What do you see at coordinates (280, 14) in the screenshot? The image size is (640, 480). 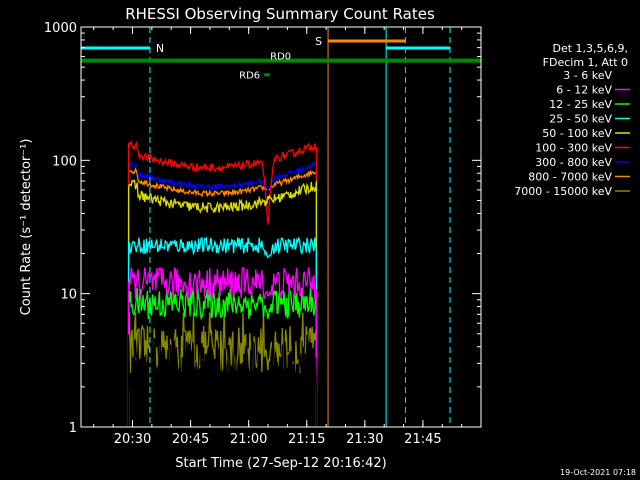 I see `chart-title: RHESSI Observing Summary Count Rates` at bounding box center [280, 14].